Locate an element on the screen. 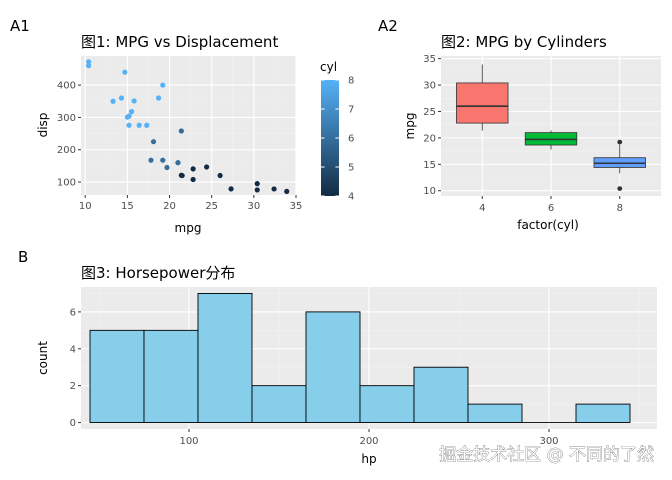 The width and height of the screenshot is (672, 480). chart-b-title: 图3: Horsepower分布 is located at coordinates (158, 273).